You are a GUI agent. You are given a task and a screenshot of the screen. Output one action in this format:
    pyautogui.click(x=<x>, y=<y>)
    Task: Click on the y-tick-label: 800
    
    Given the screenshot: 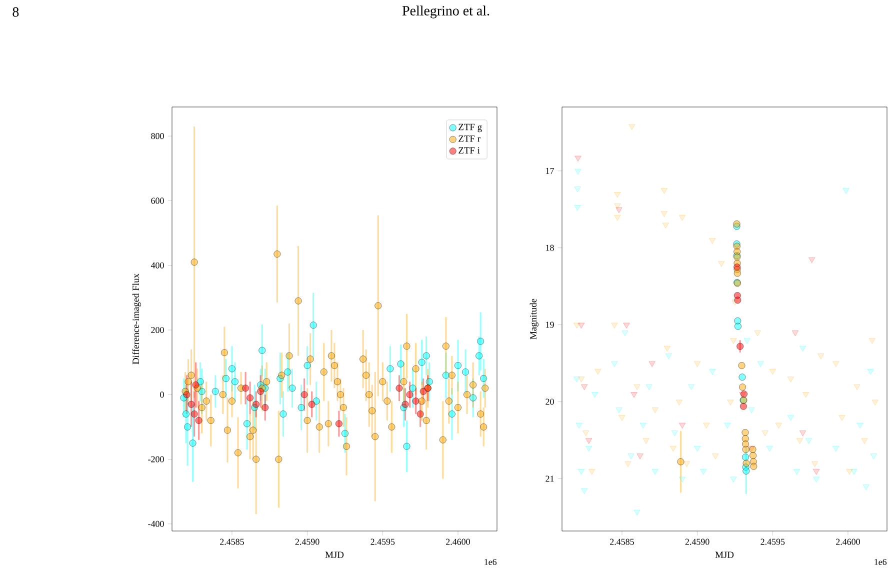 What is the action you would take?
    pyautogui.click(x=157, y=136)
    